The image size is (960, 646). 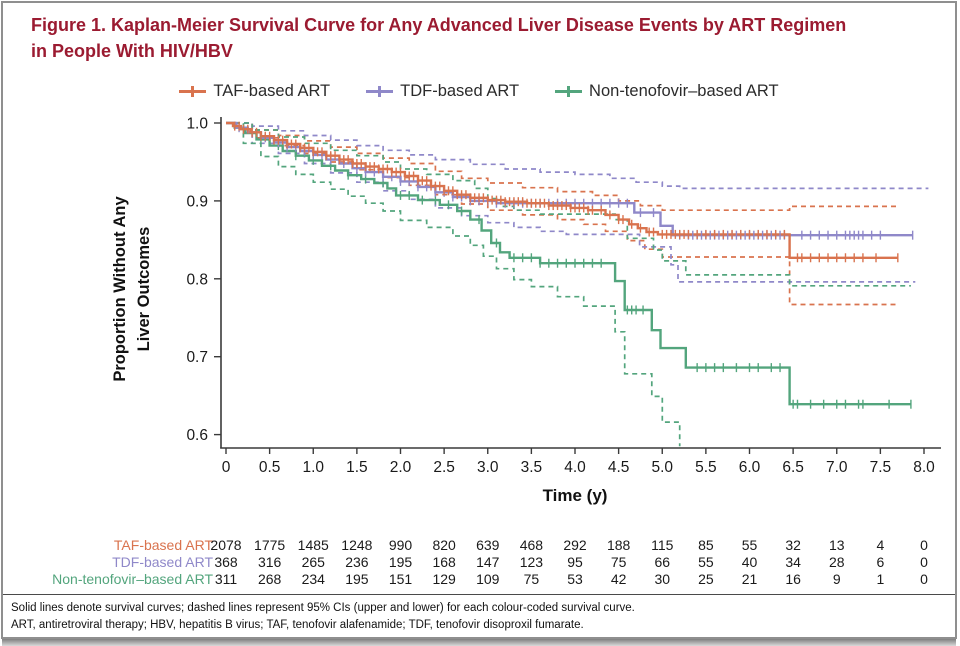 I want to click on risk-count: 129, so click(x=444, y=579).